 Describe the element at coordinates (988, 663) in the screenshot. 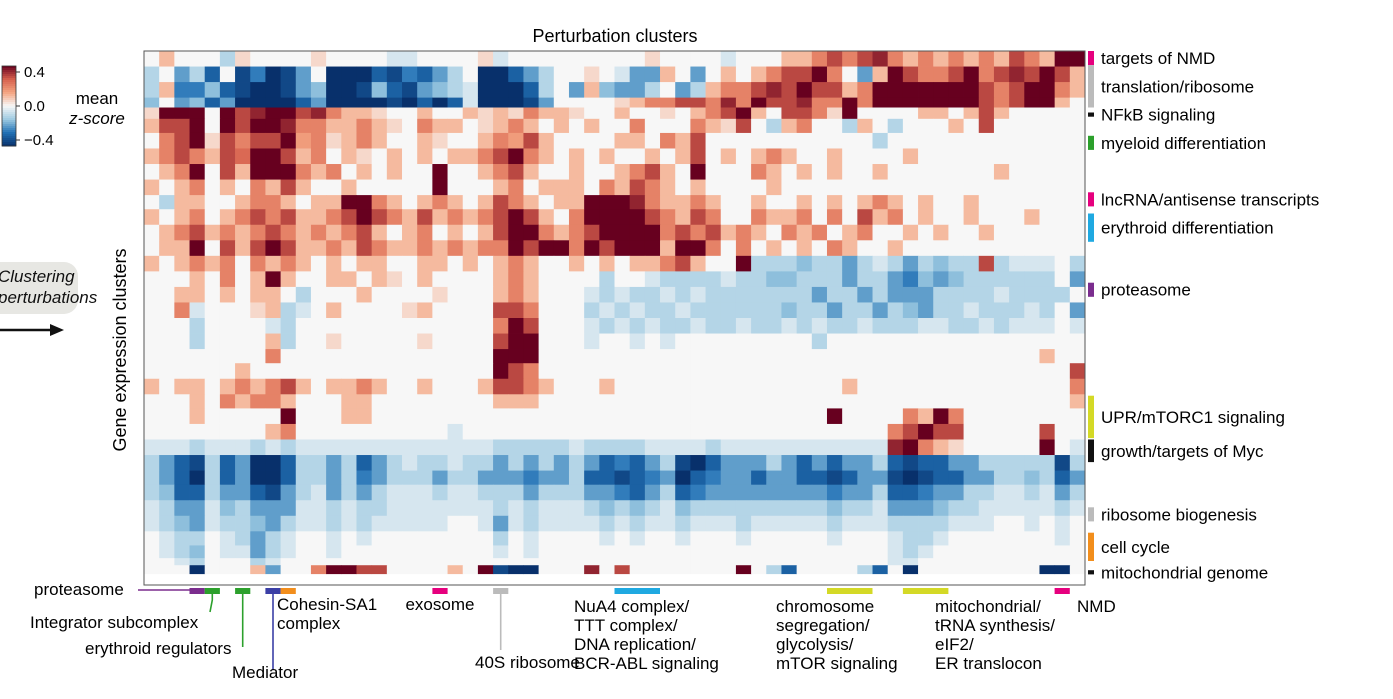

I see `column-cluster-label-line: ER translocon` at that location.